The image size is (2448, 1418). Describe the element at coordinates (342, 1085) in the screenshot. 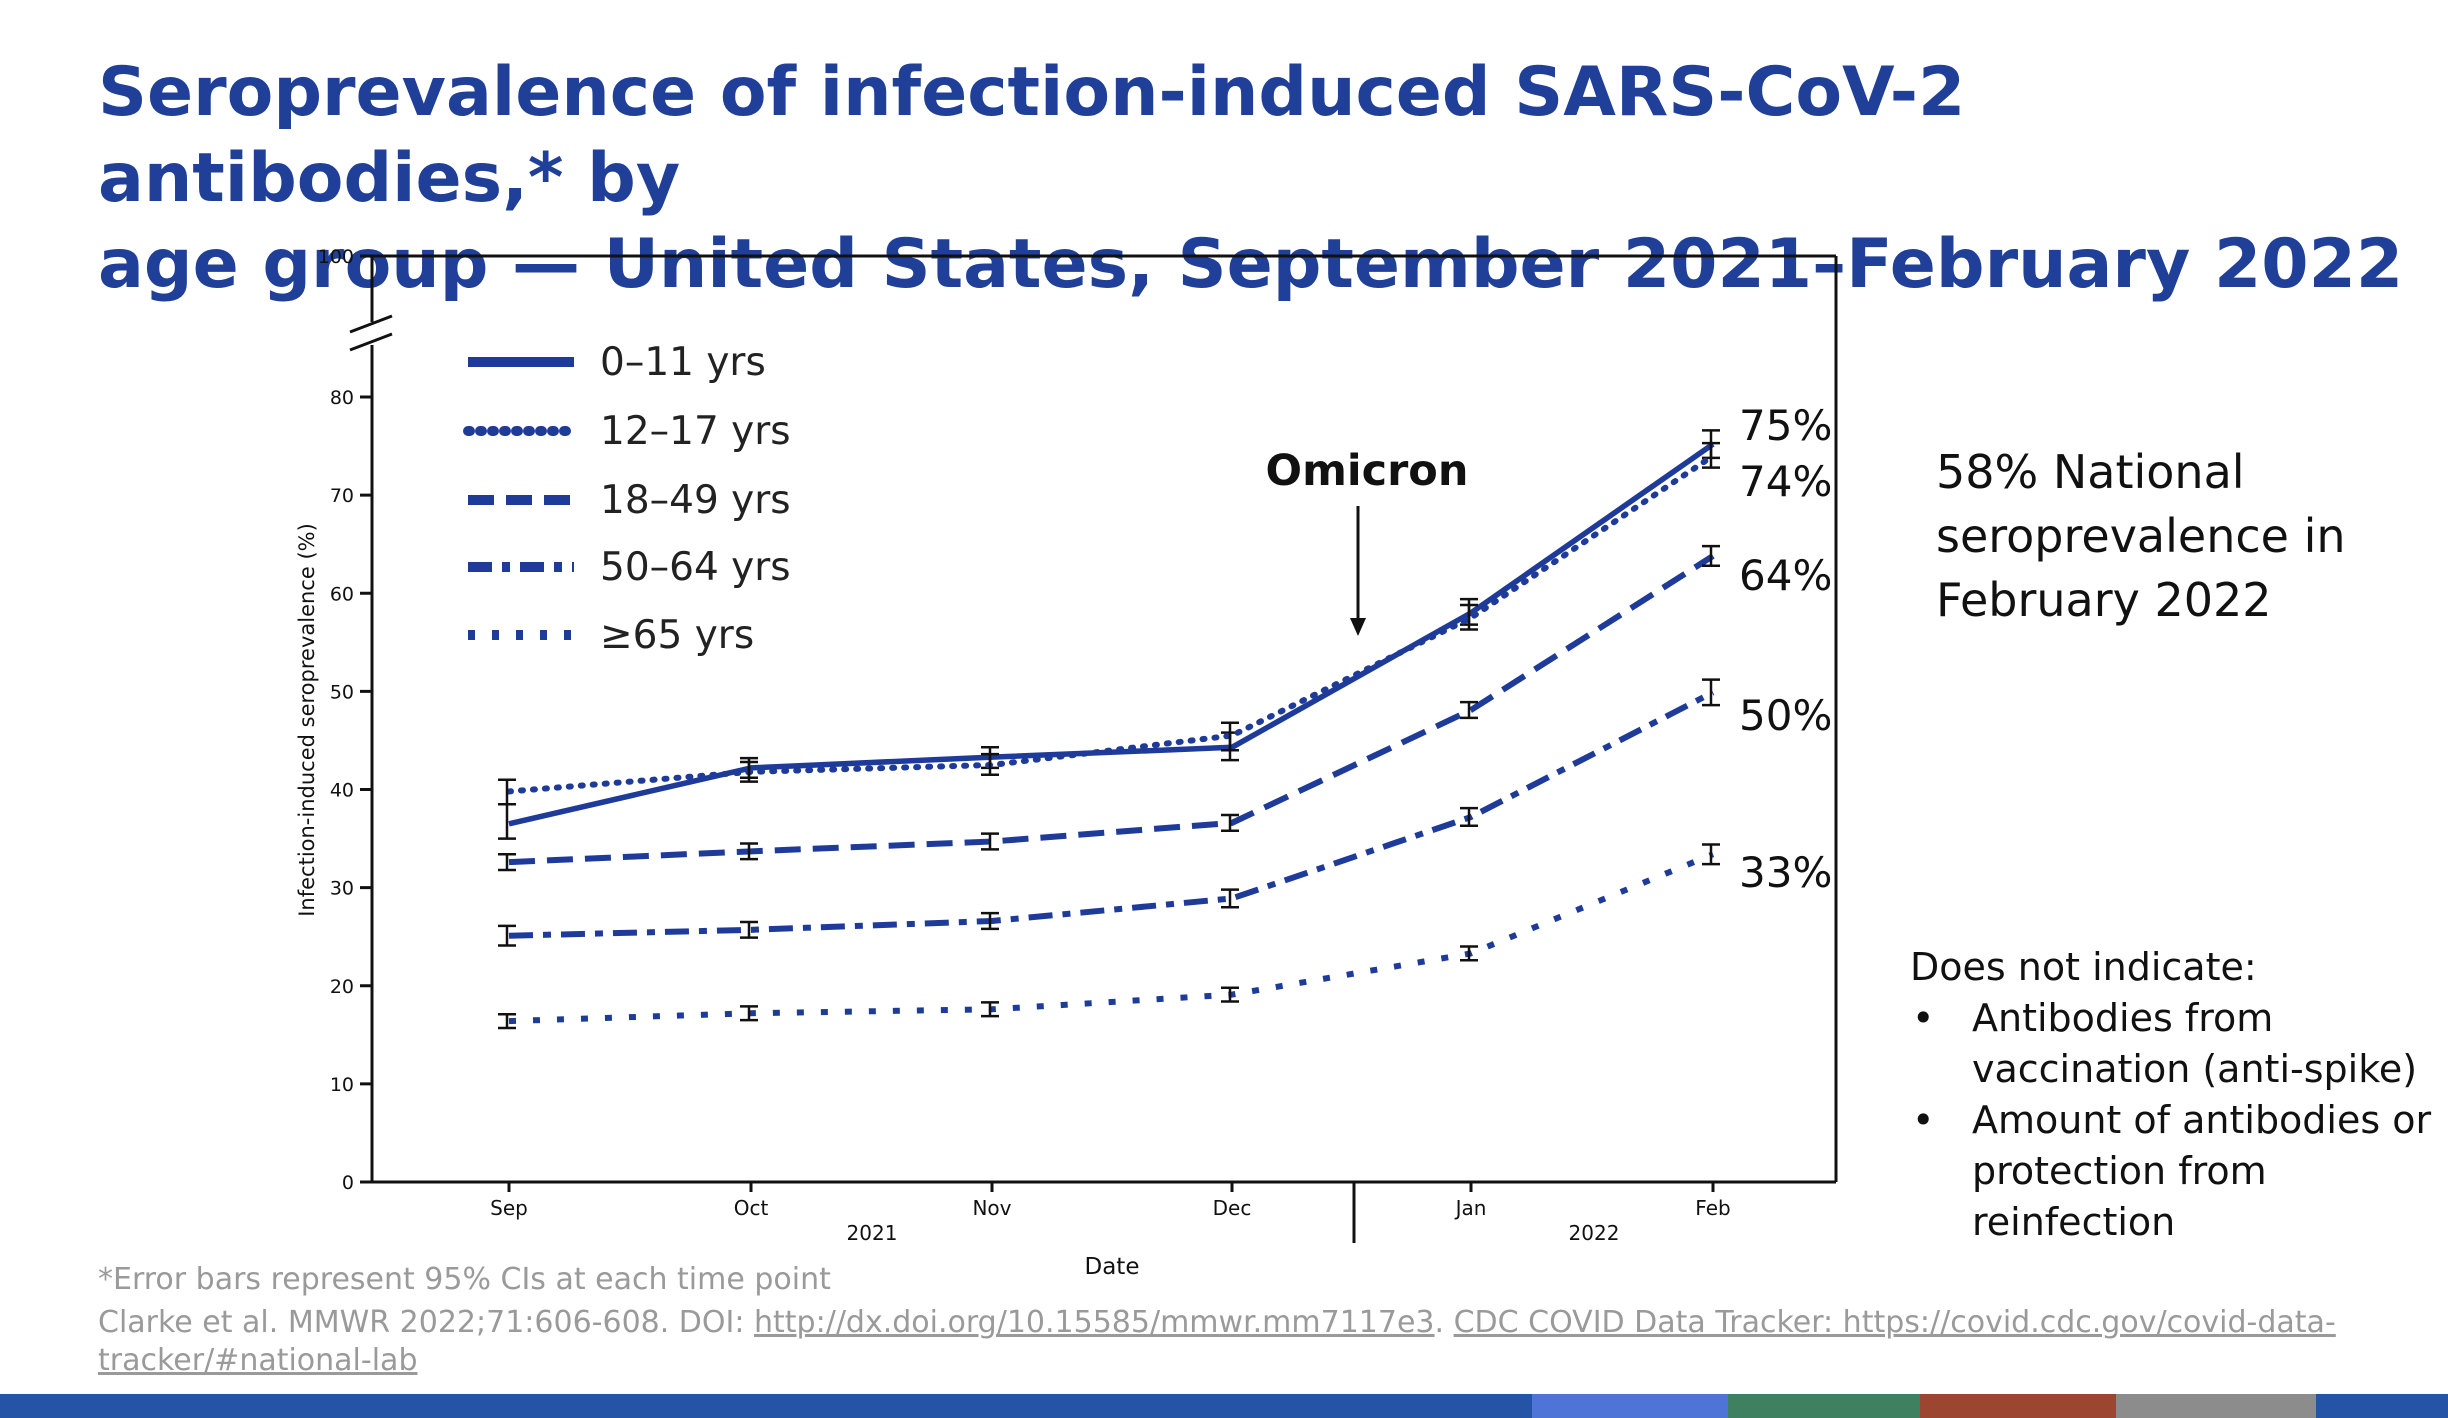

I see `y-tick-label: 10` at that location.